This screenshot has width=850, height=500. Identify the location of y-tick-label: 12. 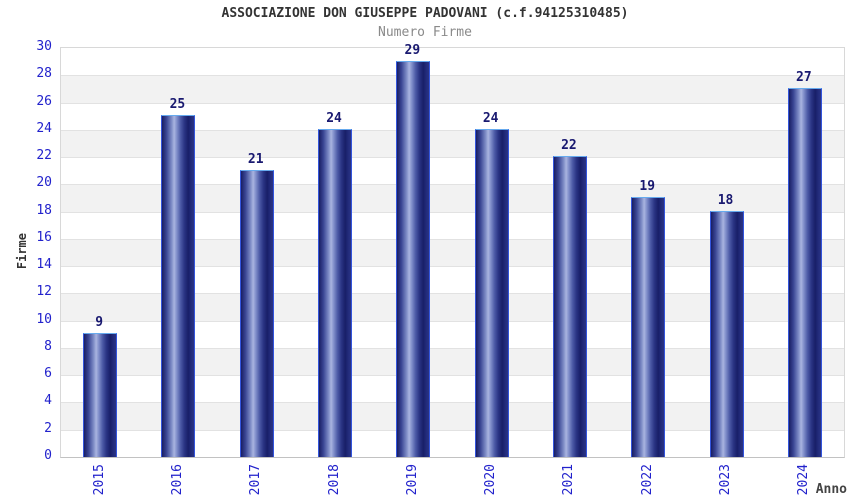
(44, 292).